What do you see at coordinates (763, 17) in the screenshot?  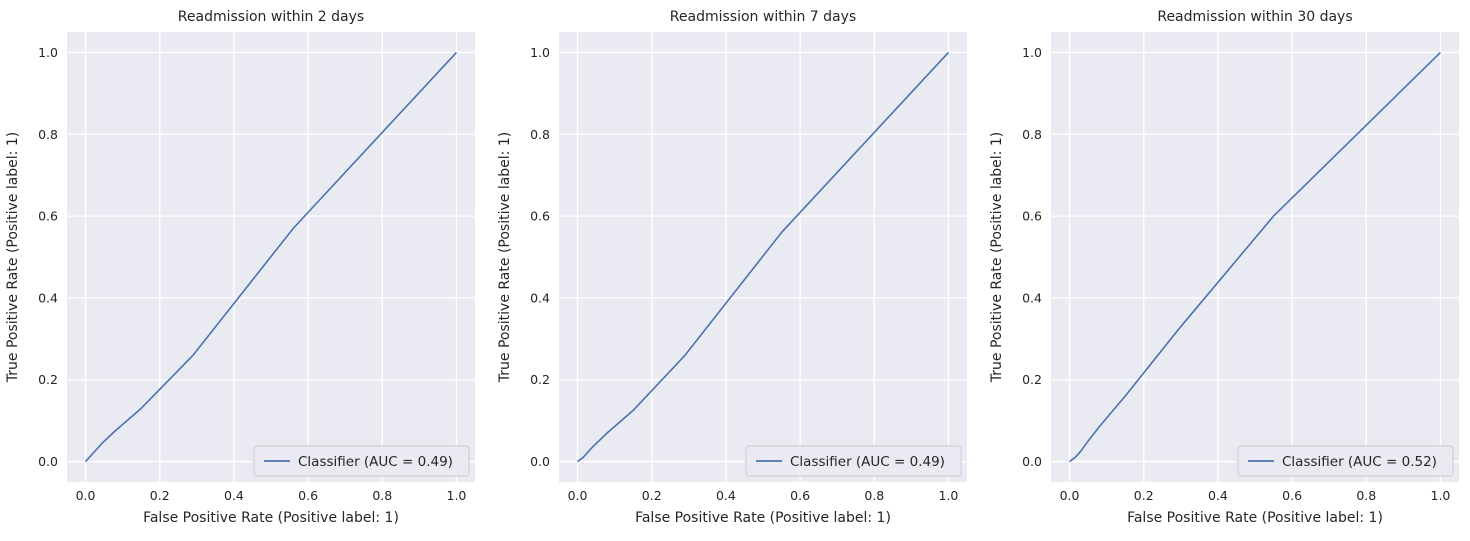 I see `chart-title: Readmission within 7 days` at bounding box center [763, 17].